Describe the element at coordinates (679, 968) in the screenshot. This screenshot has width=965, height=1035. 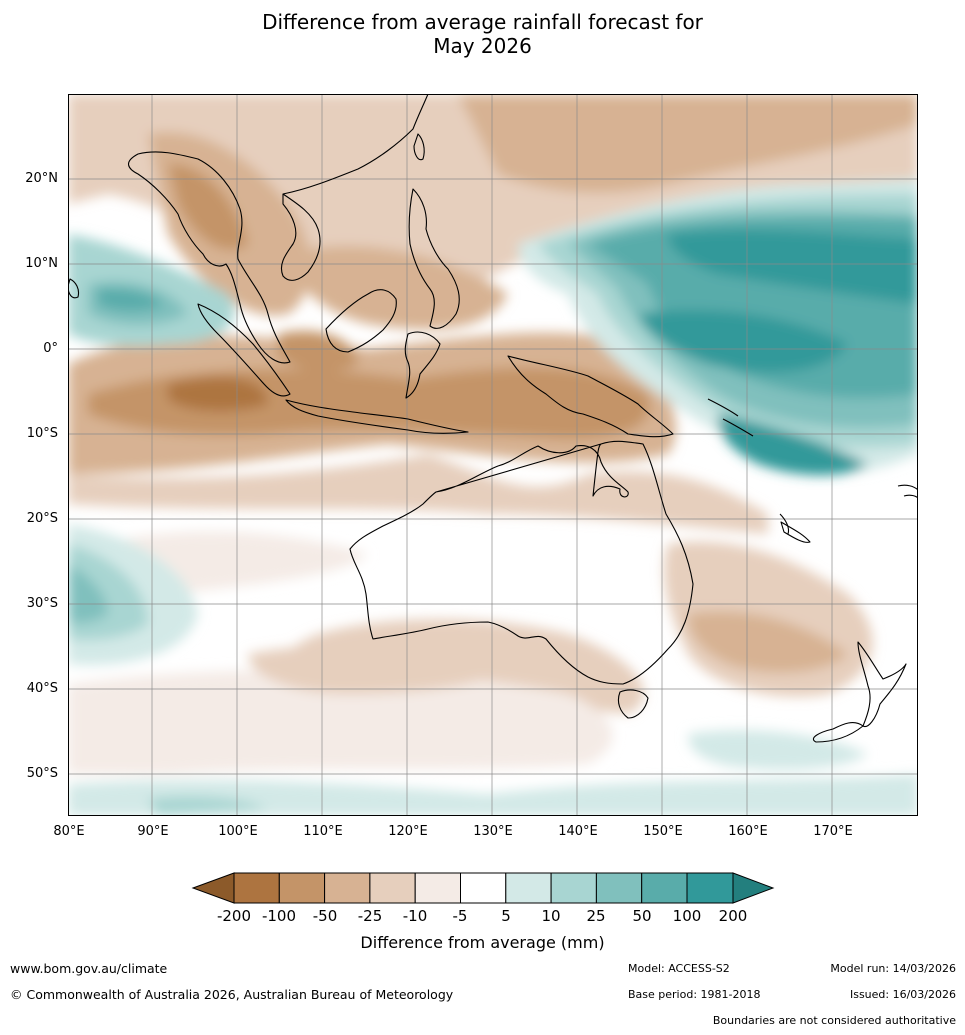
I see `model-text: Model: ACCESS-S2` at that location.